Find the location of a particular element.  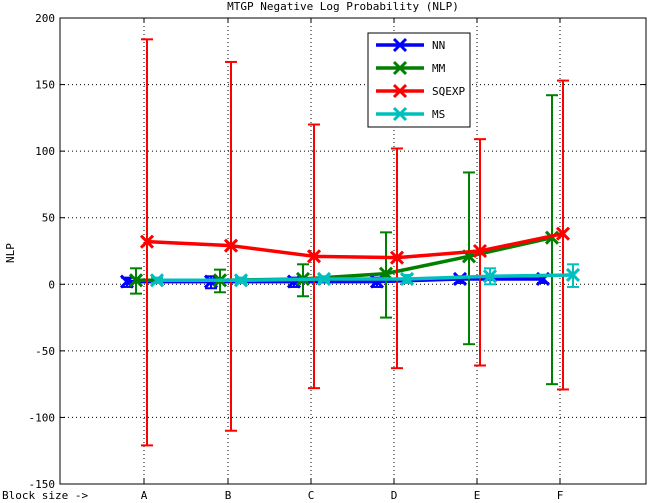

y-tick-label: -50 is located at coordinates (45, 351).